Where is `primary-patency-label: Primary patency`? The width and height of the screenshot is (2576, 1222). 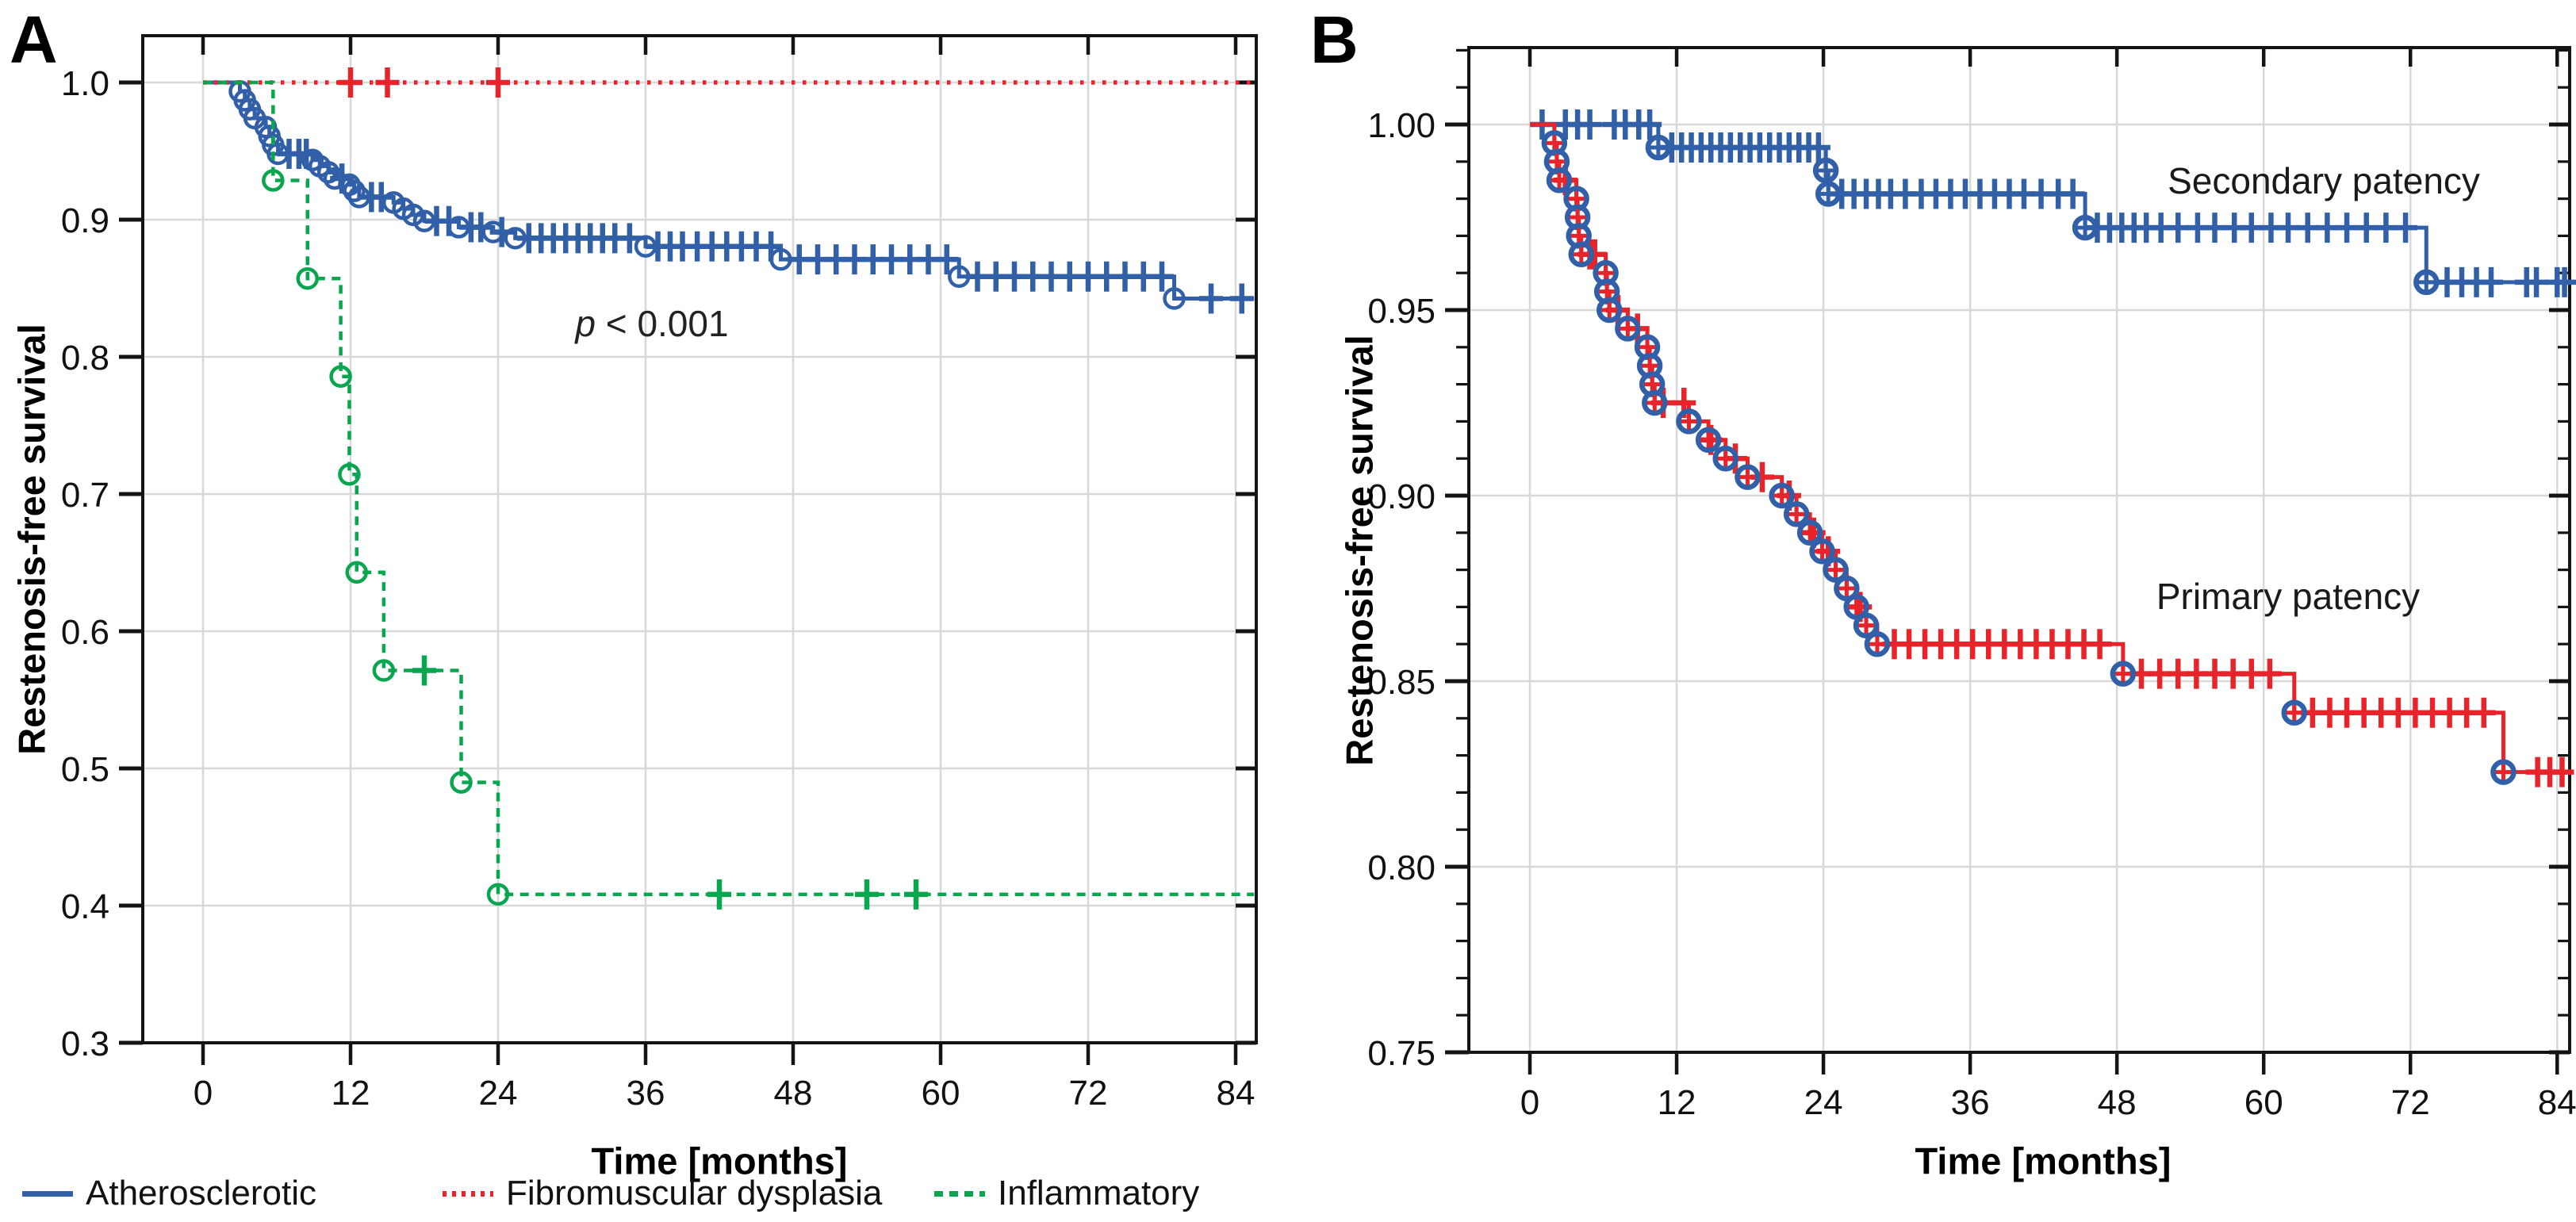 primary-patency-label: Primary patency is located at coordinates (2288, 596).